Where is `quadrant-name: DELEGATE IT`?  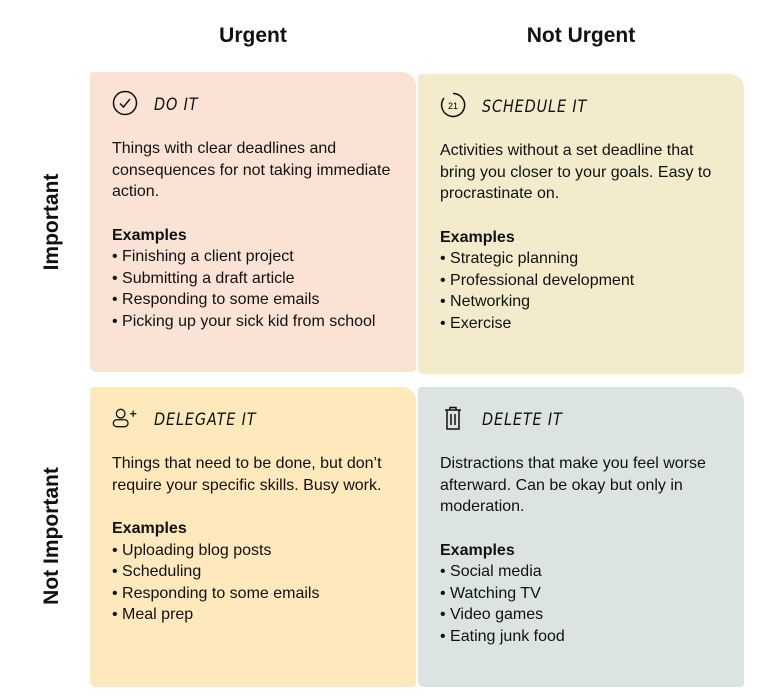
quadrant-name: DELEGATE IT is located at coordinates (205, 420).